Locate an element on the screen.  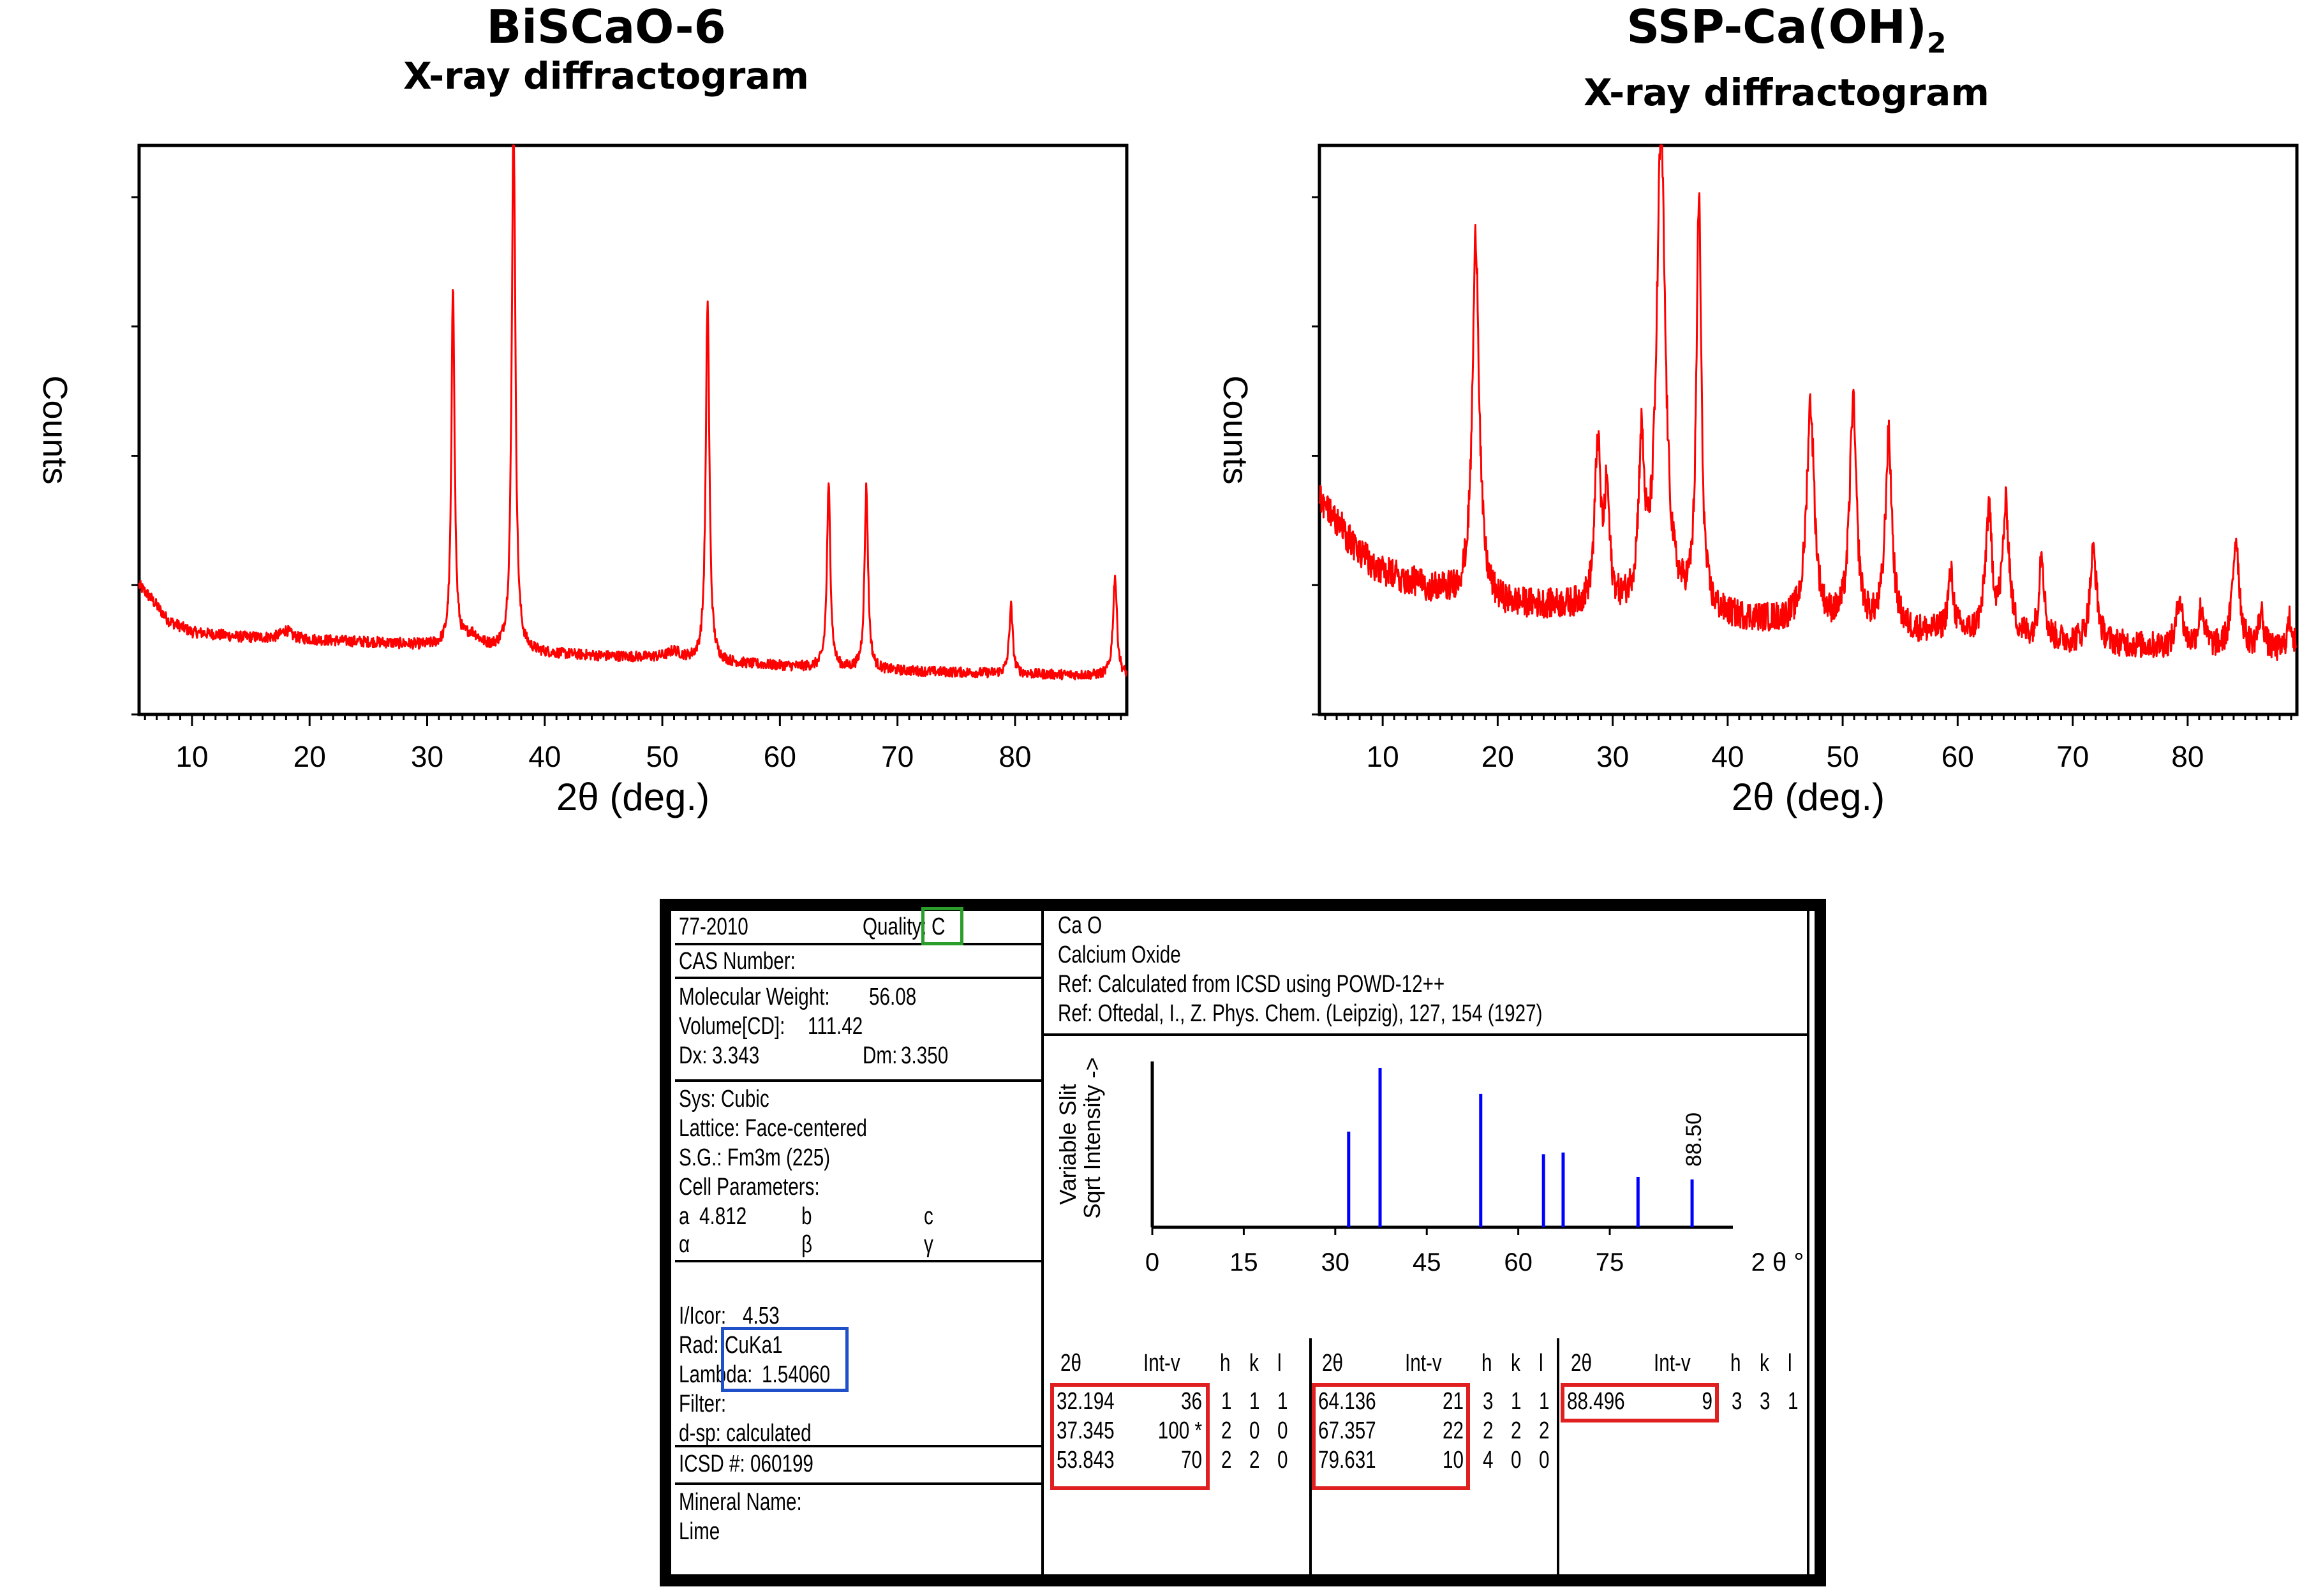
reflection-intensity: 70 is located at coordinates (1191, 1461).